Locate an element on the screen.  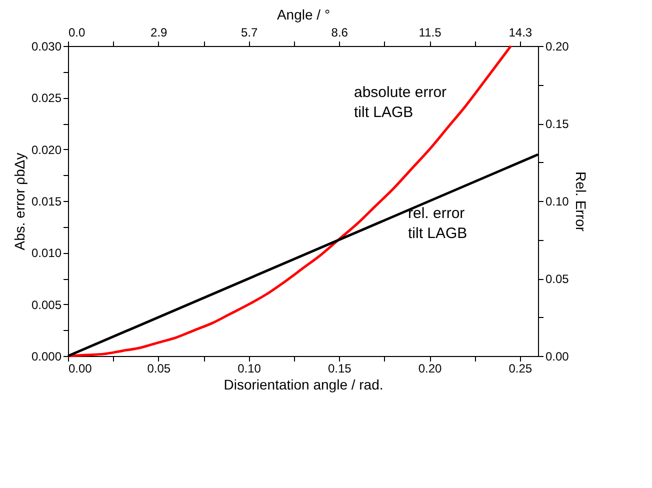
annotation: rel. error tilt LAGB is located at coordinates (438, 223).